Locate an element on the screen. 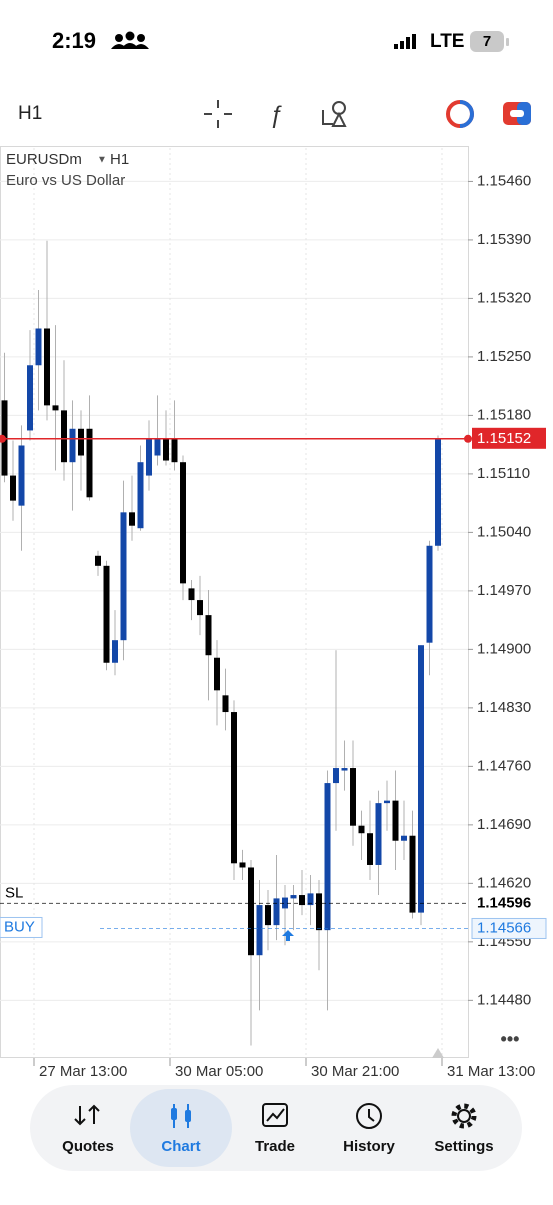  current-price-dot is located at coordinates (3, 438).